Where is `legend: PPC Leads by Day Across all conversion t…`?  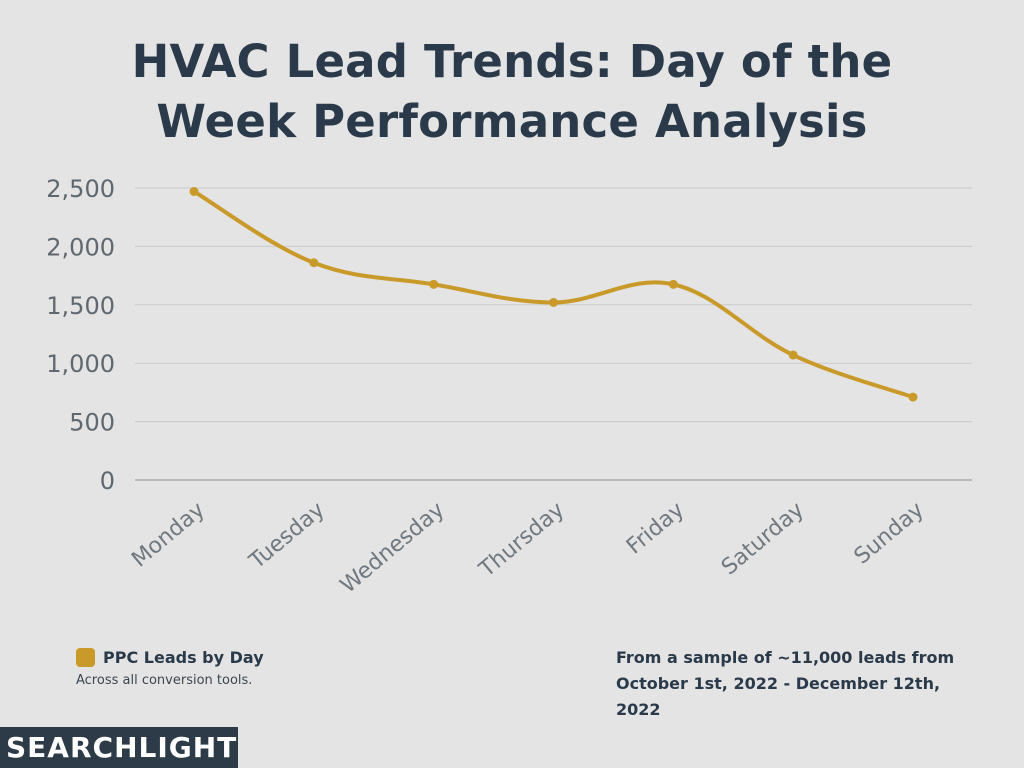
legend: PPC Leads by Day Across all conversion t… is located at coordinates (170, 668).